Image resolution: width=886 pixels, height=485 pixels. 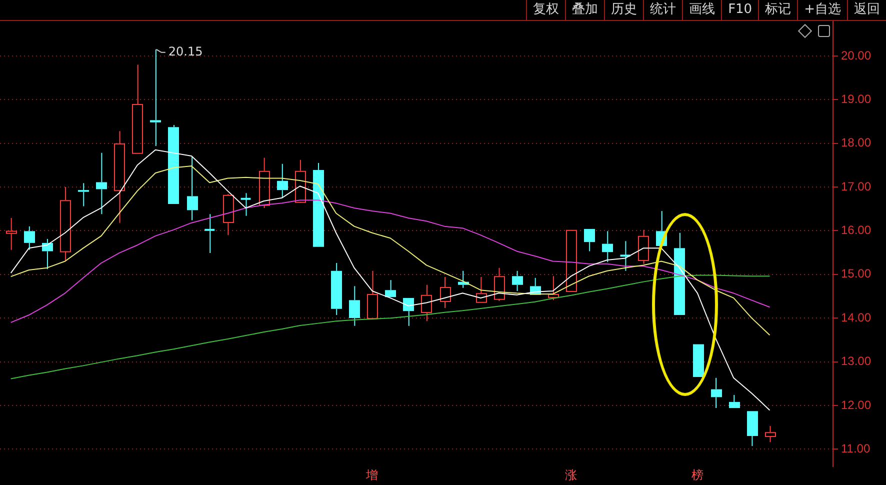 What do you see at coordinates (856, 186) in the screenshot?
I see `y-tick-label: 17.00` at bounding box center [856, 186].